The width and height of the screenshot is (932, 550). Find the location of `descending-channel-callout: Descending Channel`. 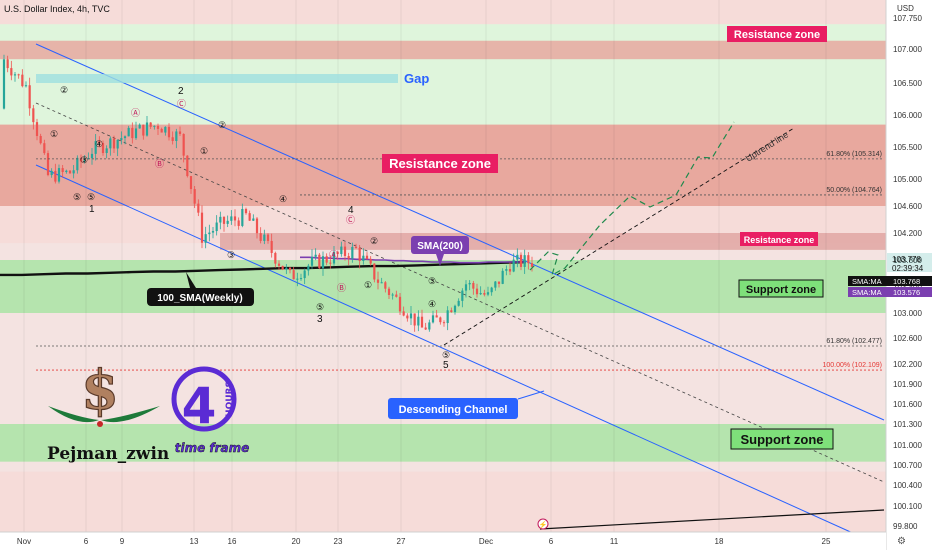

descending-channel-callout: Descending Channel is located at coordinates (466, 404).